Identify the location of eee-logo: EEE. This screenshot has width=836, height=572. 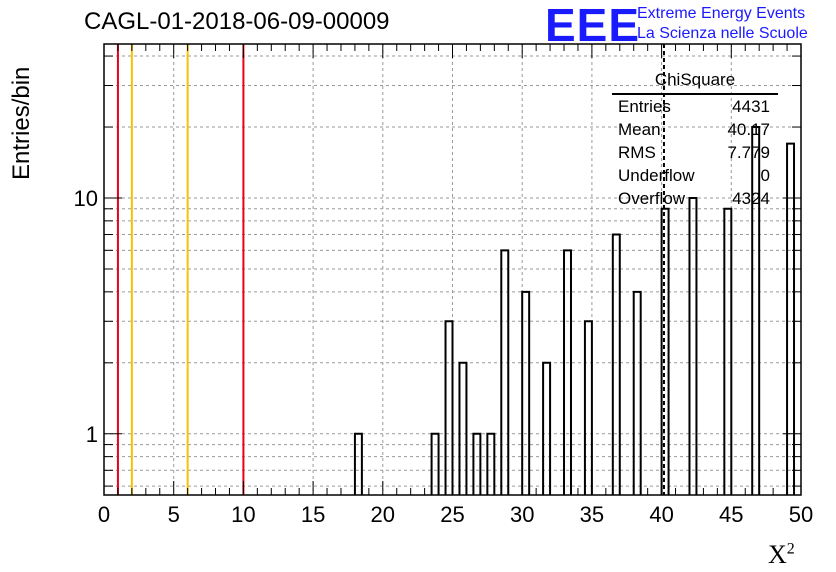
(593, 25).